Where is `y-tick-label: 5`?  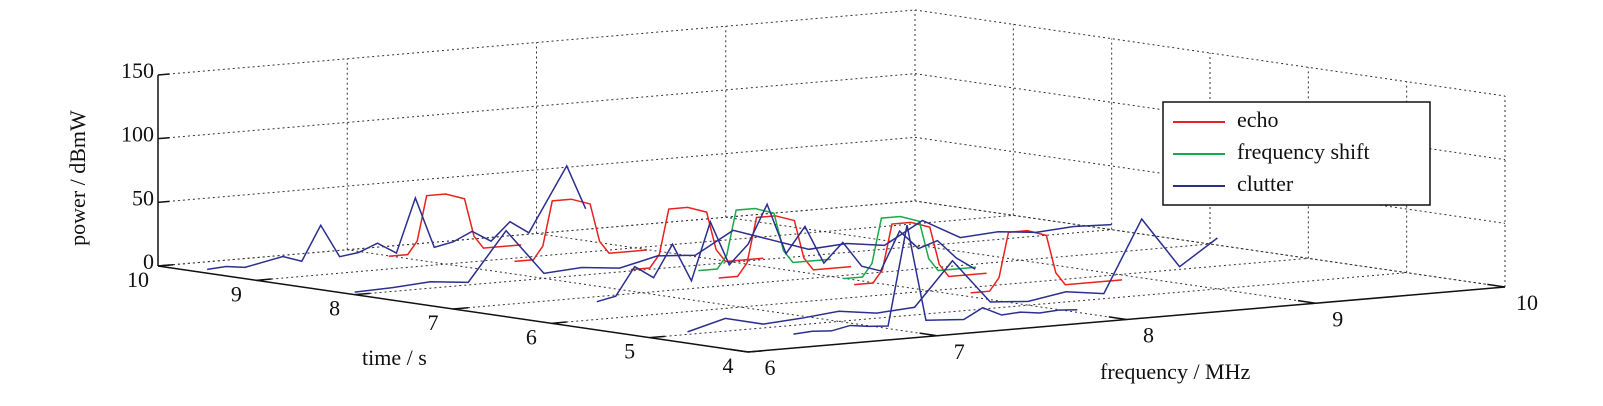
y-tick-label: 5 is located at coordinates (629, 351).